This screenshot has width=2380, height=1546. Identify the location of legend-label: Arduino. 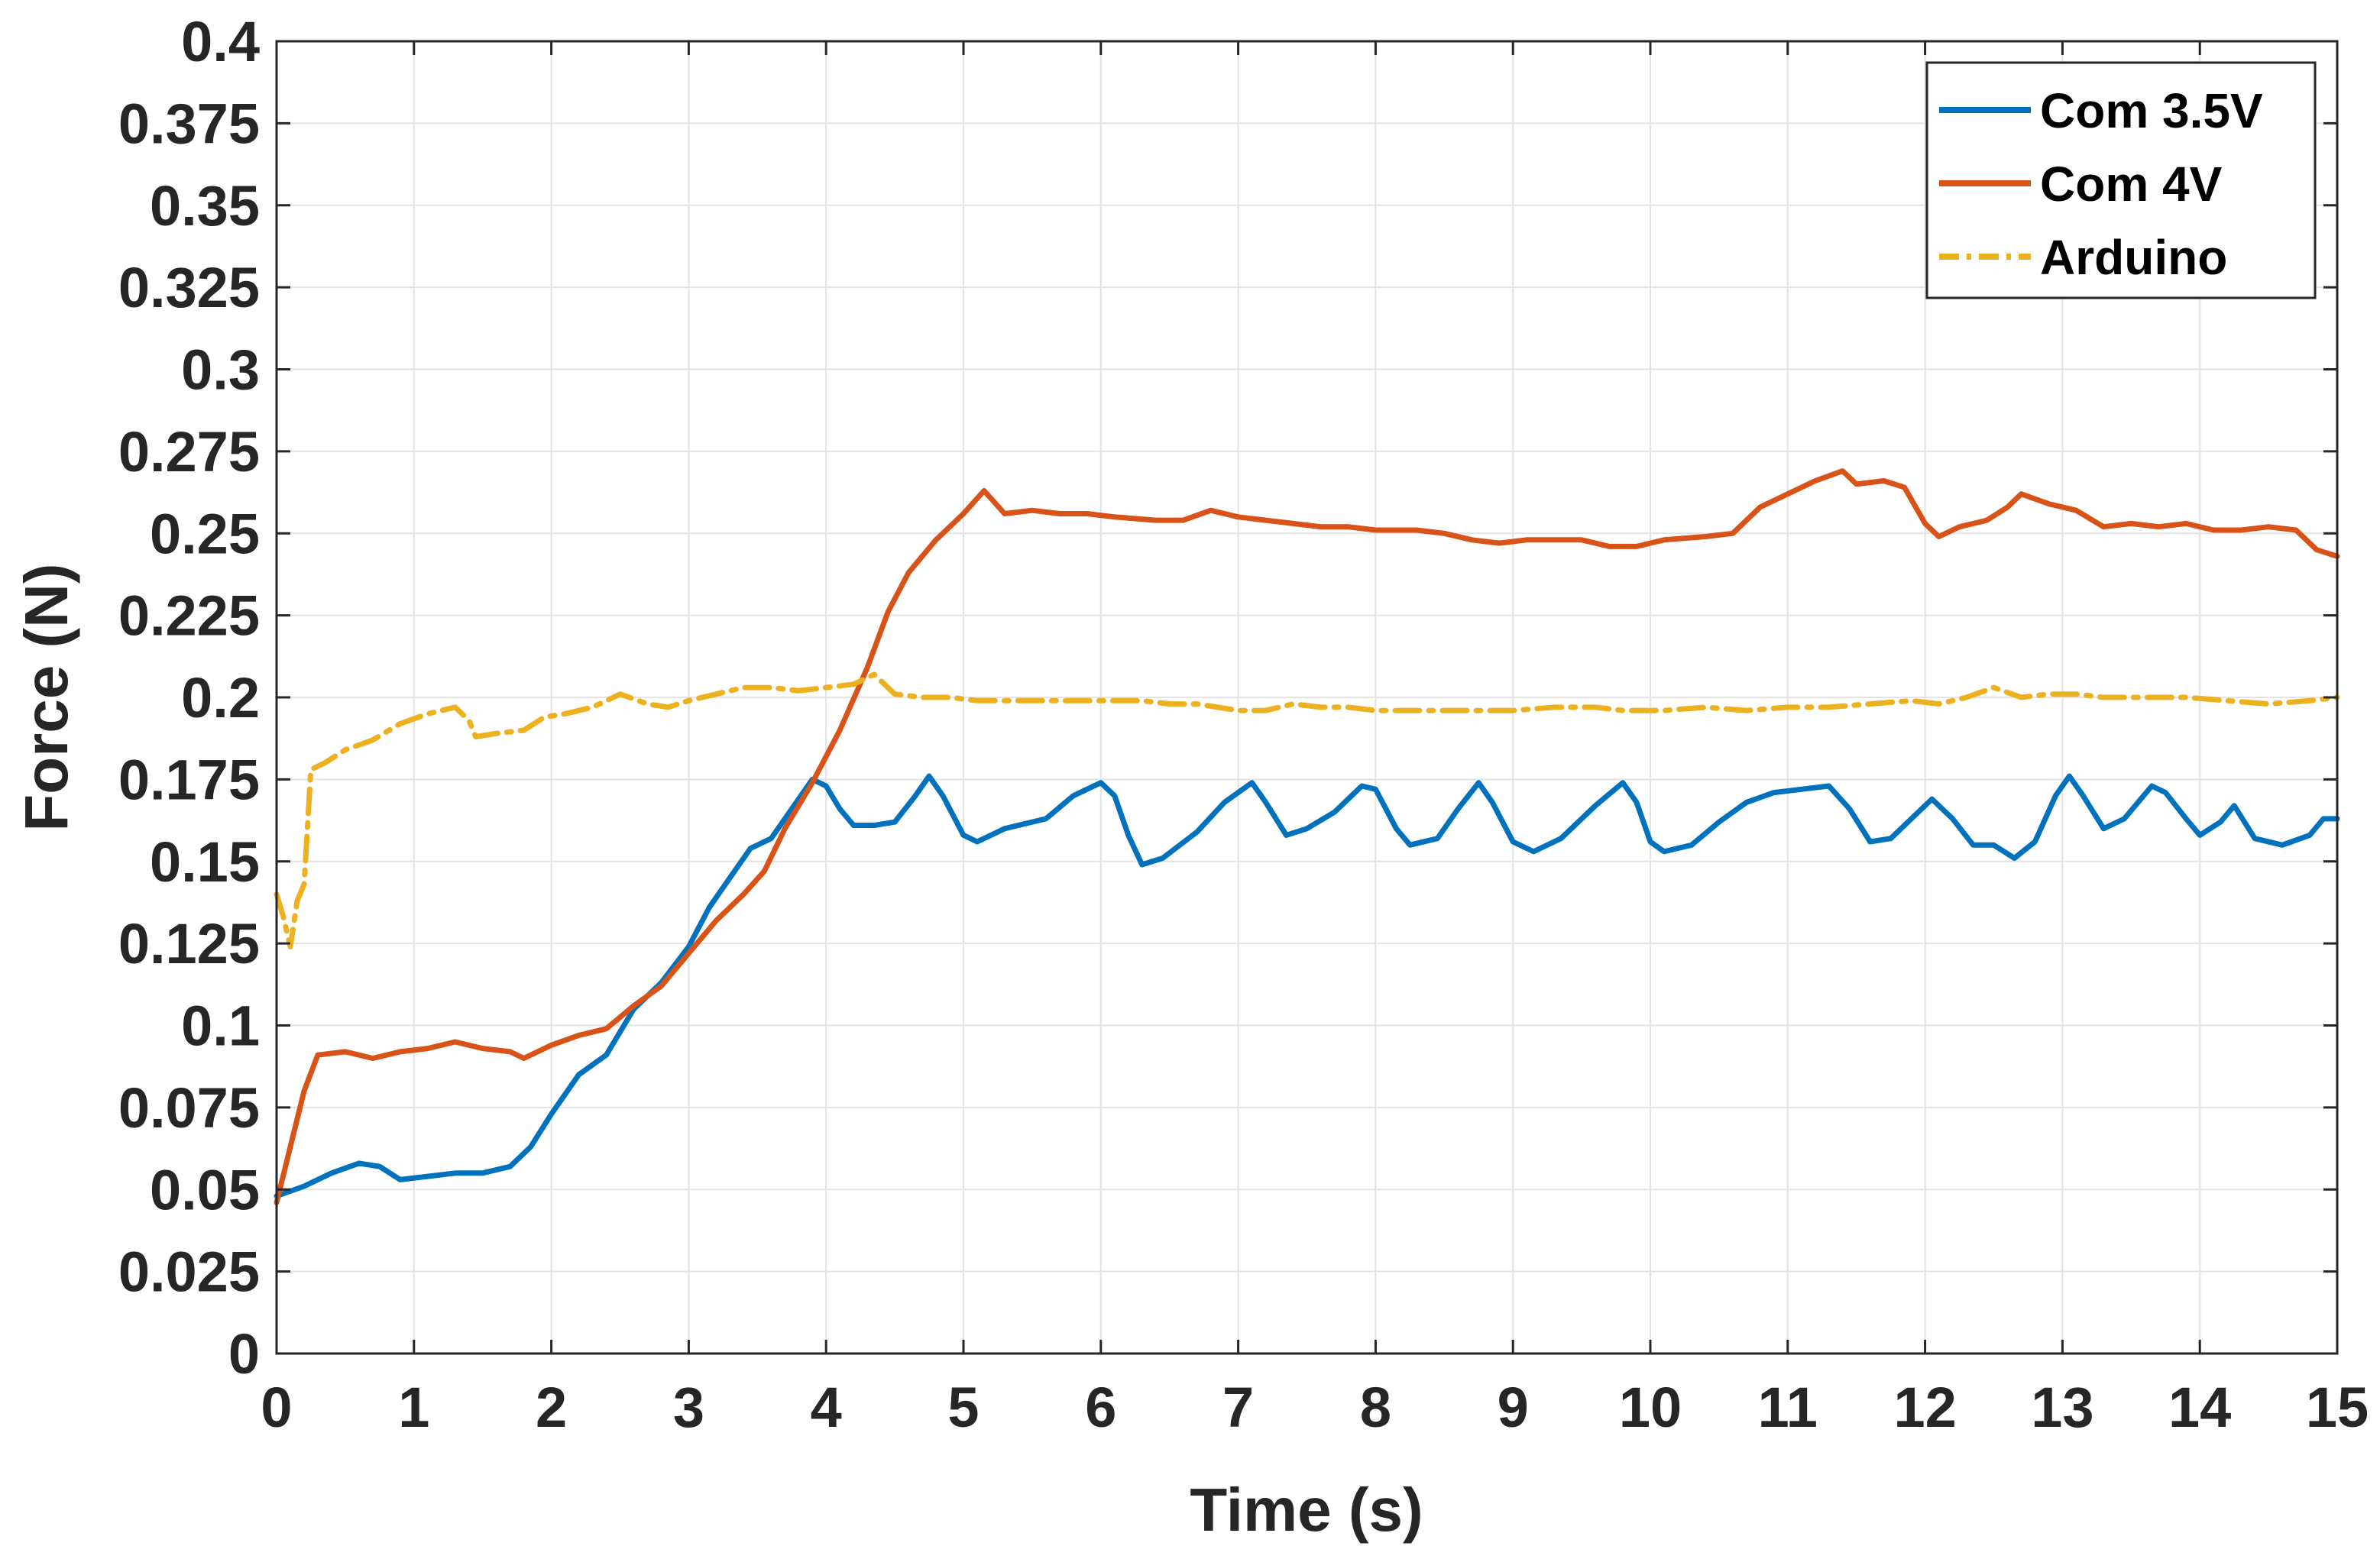
(2133, 257).